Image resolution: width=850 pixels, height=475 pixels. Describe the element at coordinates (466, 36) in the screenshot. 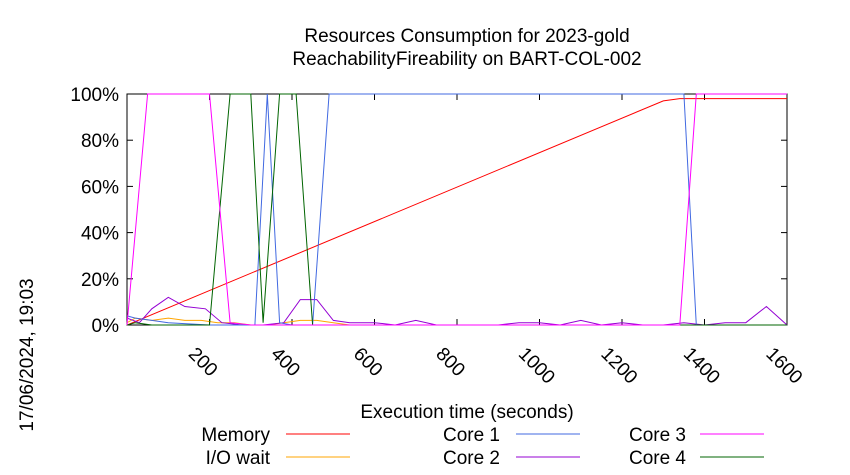

I see `chart-title-line1: Resources Consumption for 2023-gold` at that location.